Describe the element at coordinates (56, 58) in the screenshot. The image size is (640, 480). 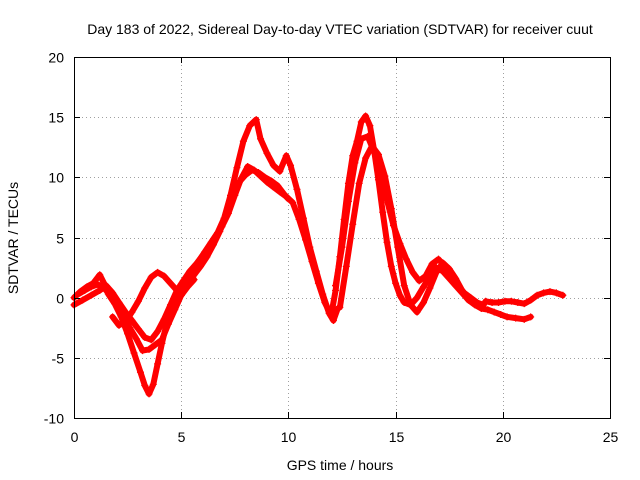
I see `y-tick-label: 20` at that location.